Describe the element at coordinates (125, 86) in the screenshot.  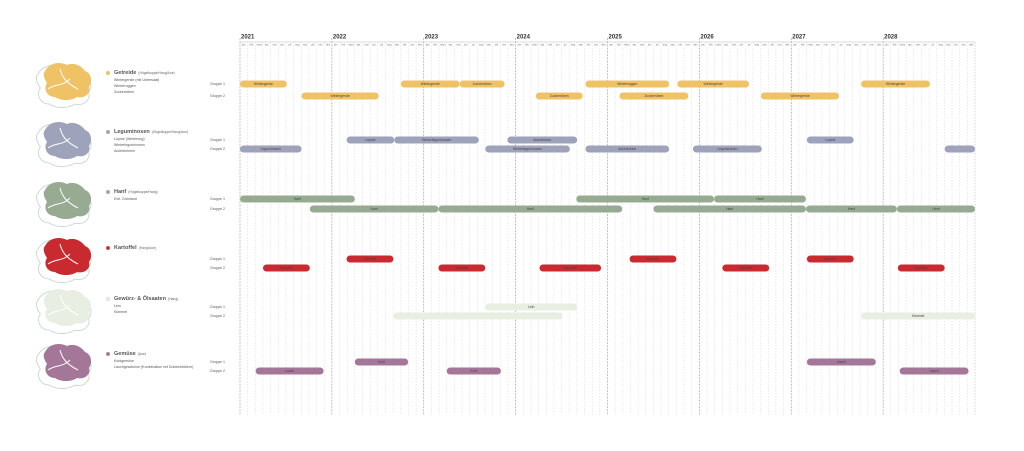
I see `group-item: Winterroggen` at that location.